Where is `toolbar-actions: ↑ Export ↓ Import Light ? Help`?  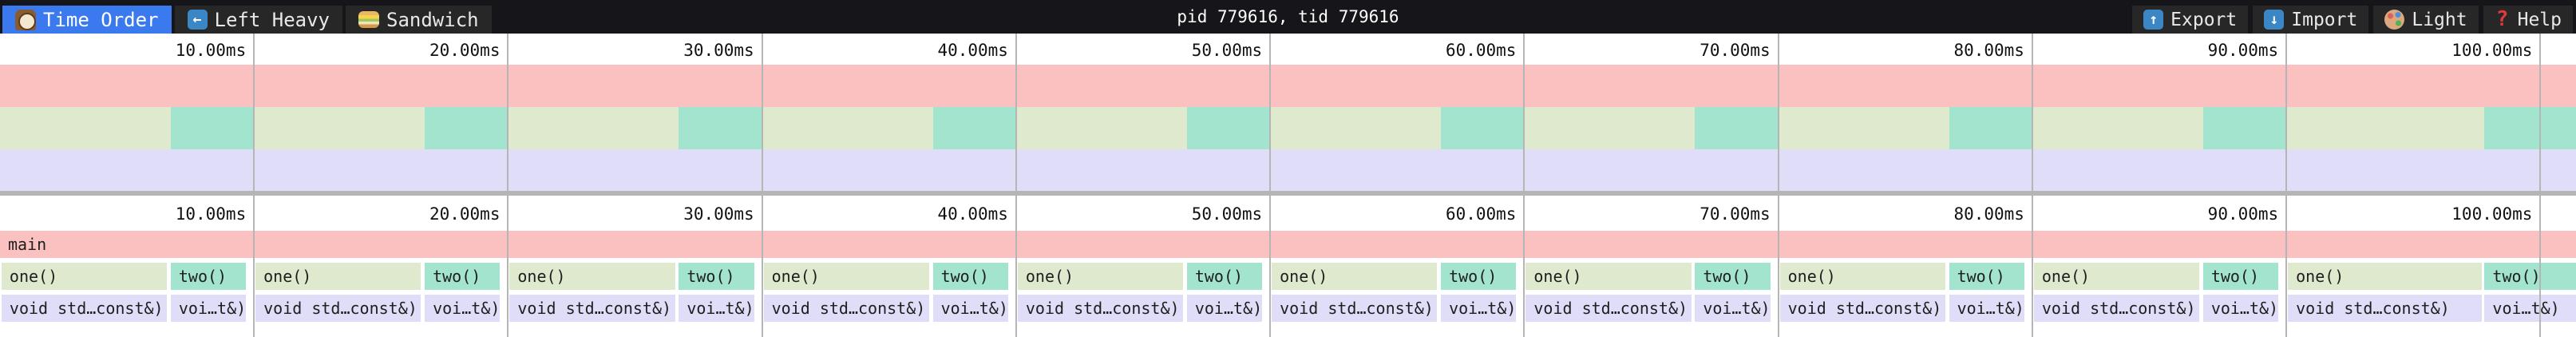 toolbar-actions: ↑ Export ↓ Import Light ? Help is located at coordinates (2353, 20).